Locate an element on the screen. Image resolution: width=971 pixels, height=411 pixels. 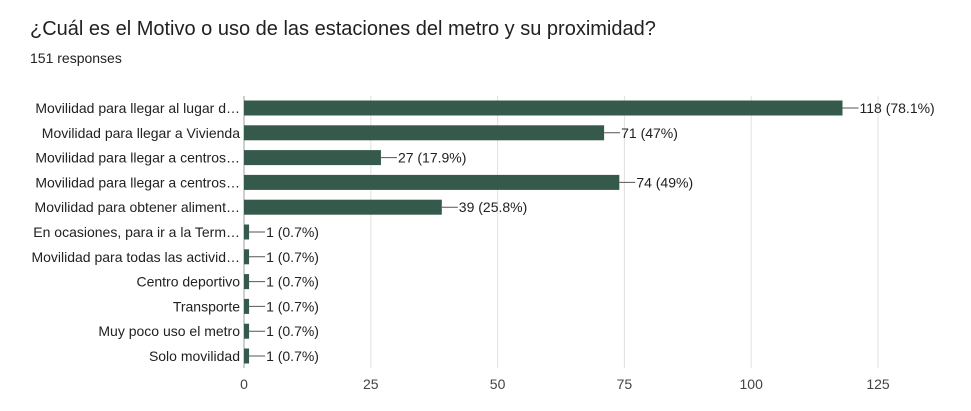
category-label-9: Muy poco uso el metro is located at coordinates (169, 331).